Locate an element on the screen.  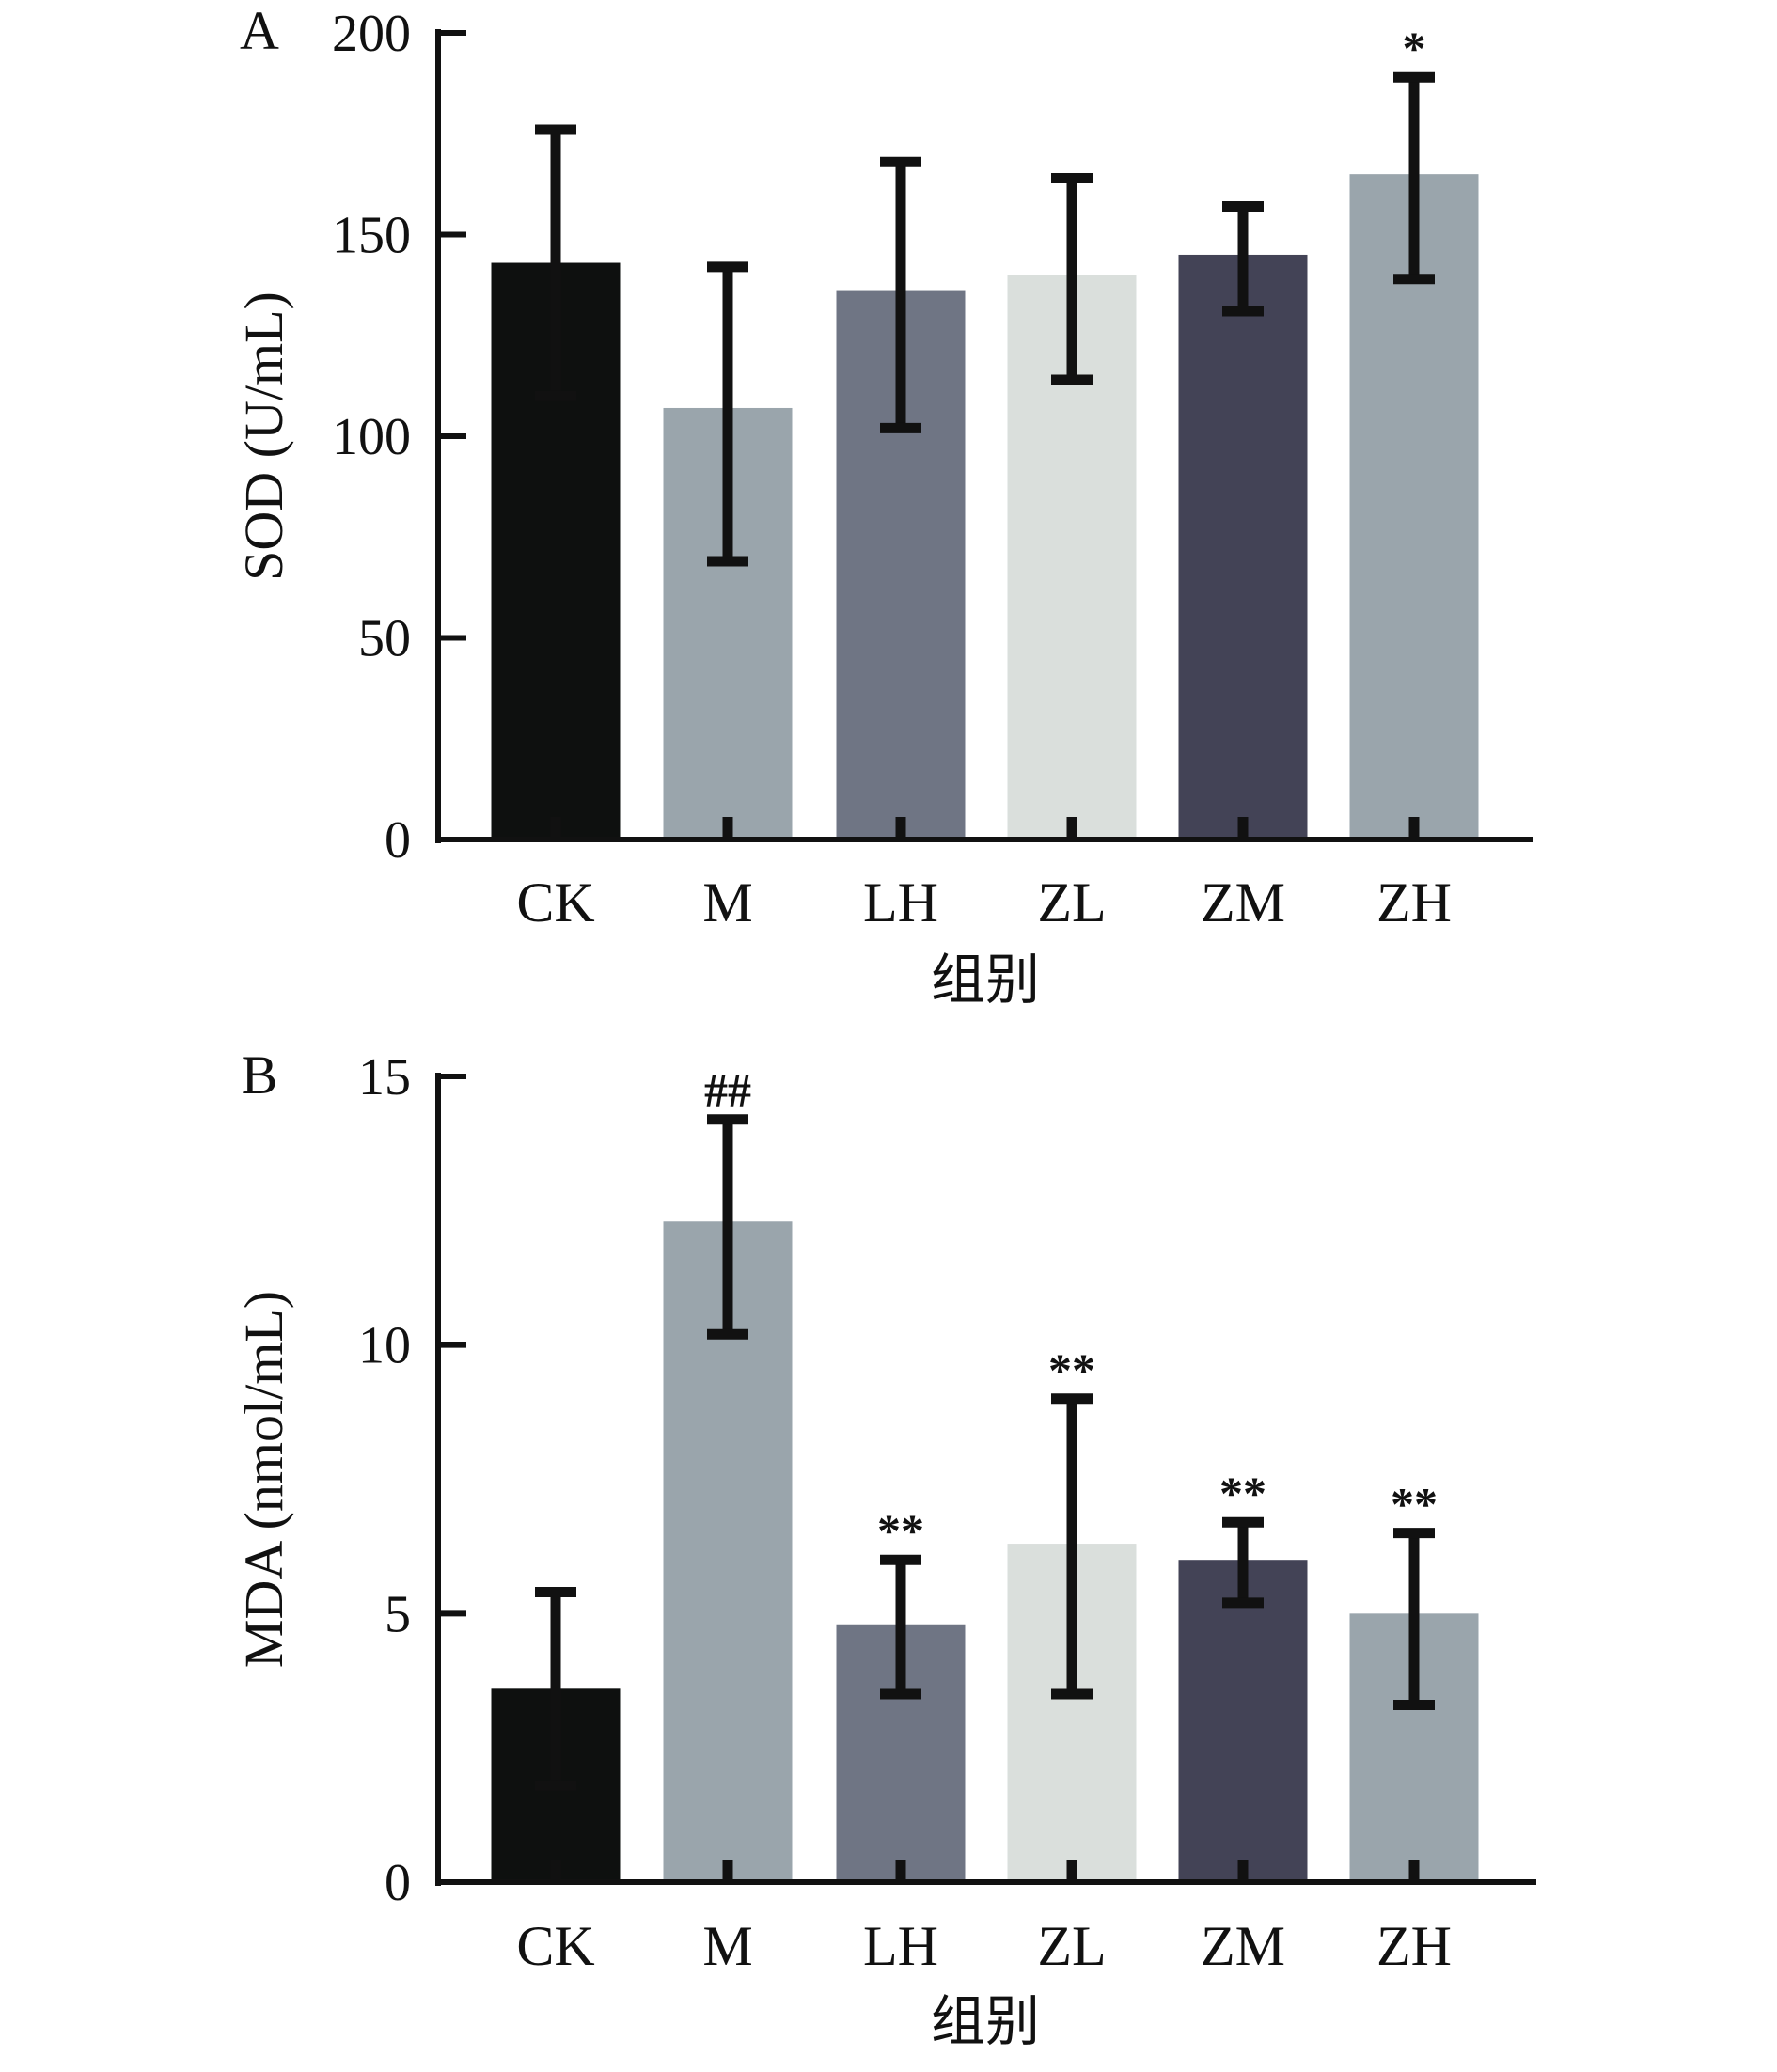
y-axis-label: MDA (nmol/mL) is located at coordinates (263, 1479).